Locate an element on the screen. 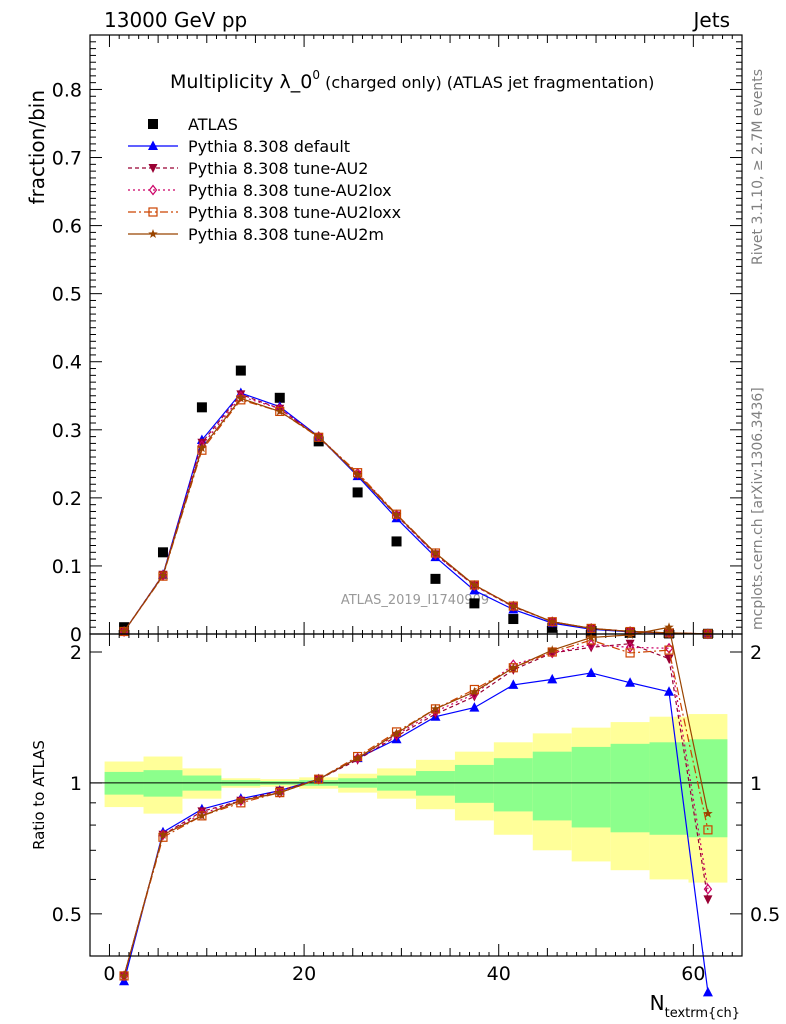 This screenshot has width=786, height=1024. legend-label: Pythia 8.308 default is located at coordinates (269, 146).